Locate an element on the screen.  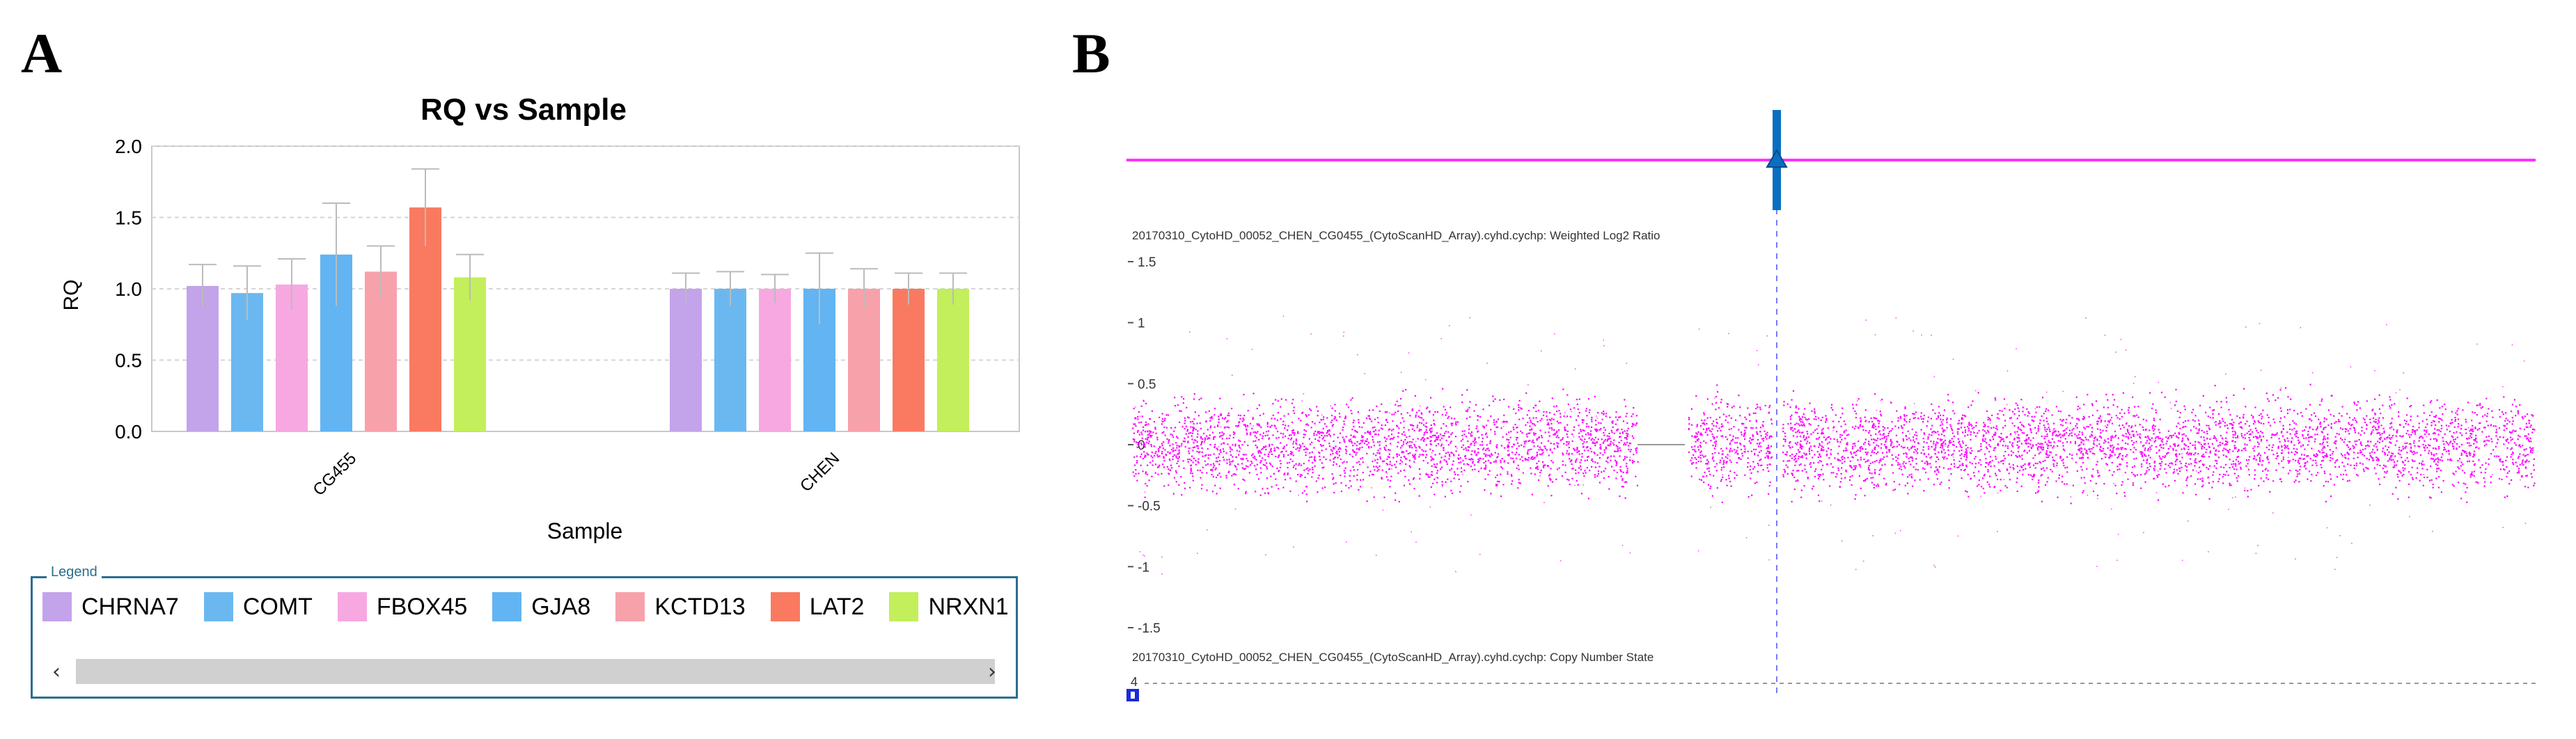
legend-item-kctd13: KCTD13 is located at coordinates (680, 606).